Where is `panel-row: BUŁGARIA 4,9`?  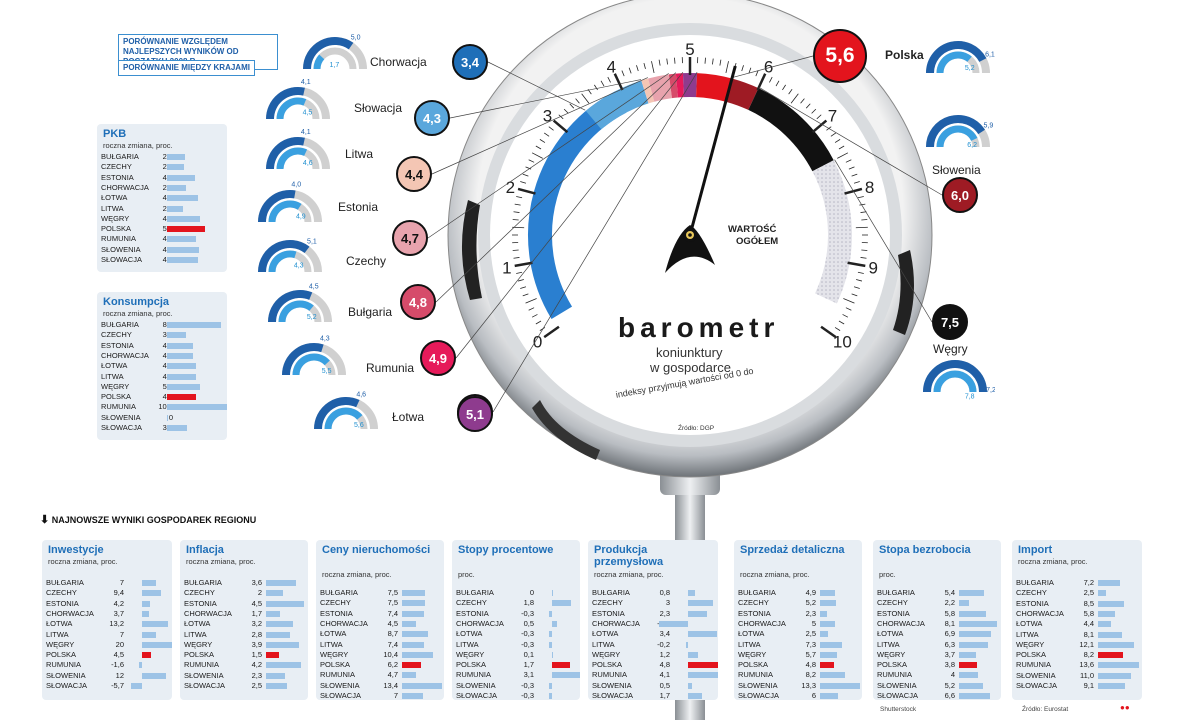
panel-row: BUŁGARIA 4,9 is located at coordinates (798, 593).